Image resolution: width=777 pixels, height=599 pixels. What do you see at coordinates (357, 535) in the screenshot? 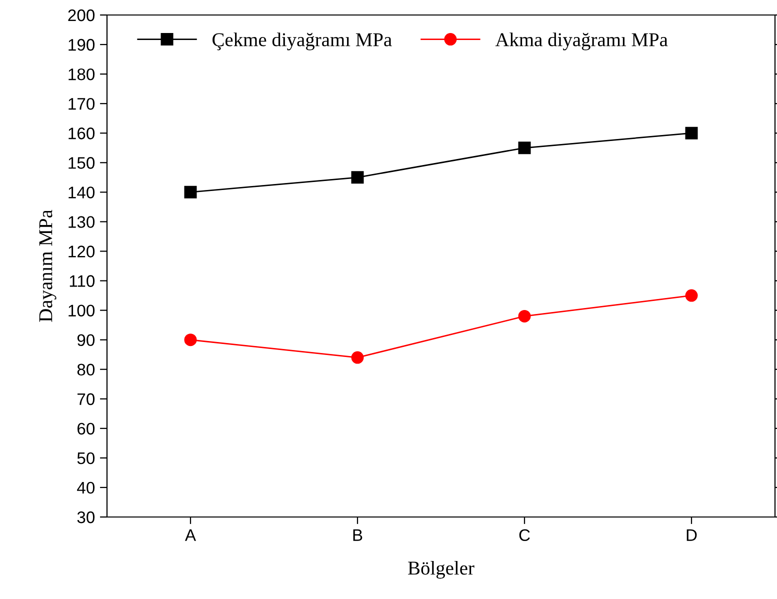
I see `x-tick-label: B` at bounding box center [357, 535].